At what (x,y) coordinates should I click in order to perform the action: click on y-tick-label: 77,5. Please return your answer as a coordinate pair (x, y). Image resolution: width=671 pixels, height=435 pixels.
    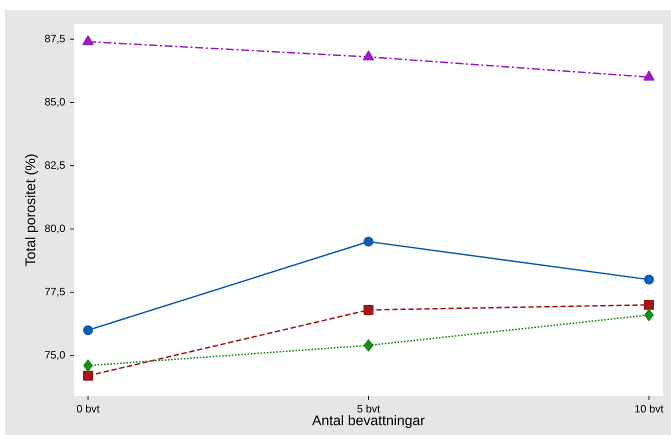
    Looking at the image, I should click on (55, 292).